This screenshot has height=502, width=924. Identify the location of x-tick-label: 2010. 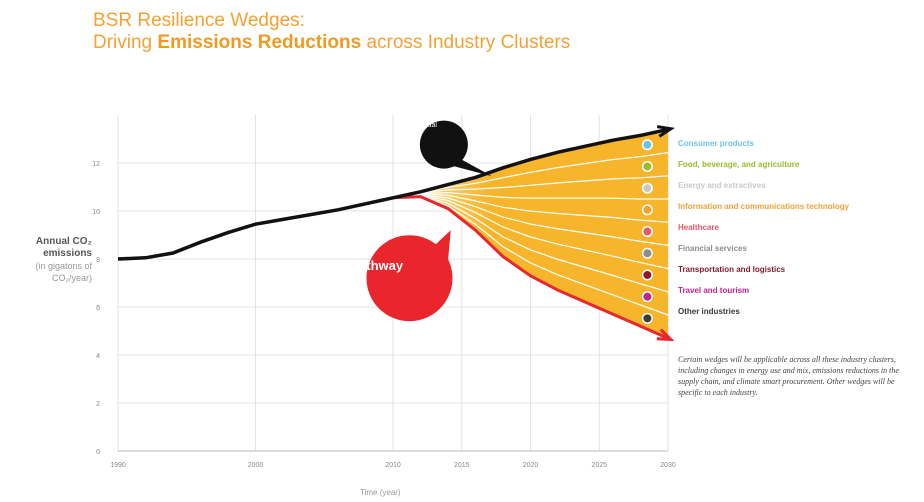
(393, 465).